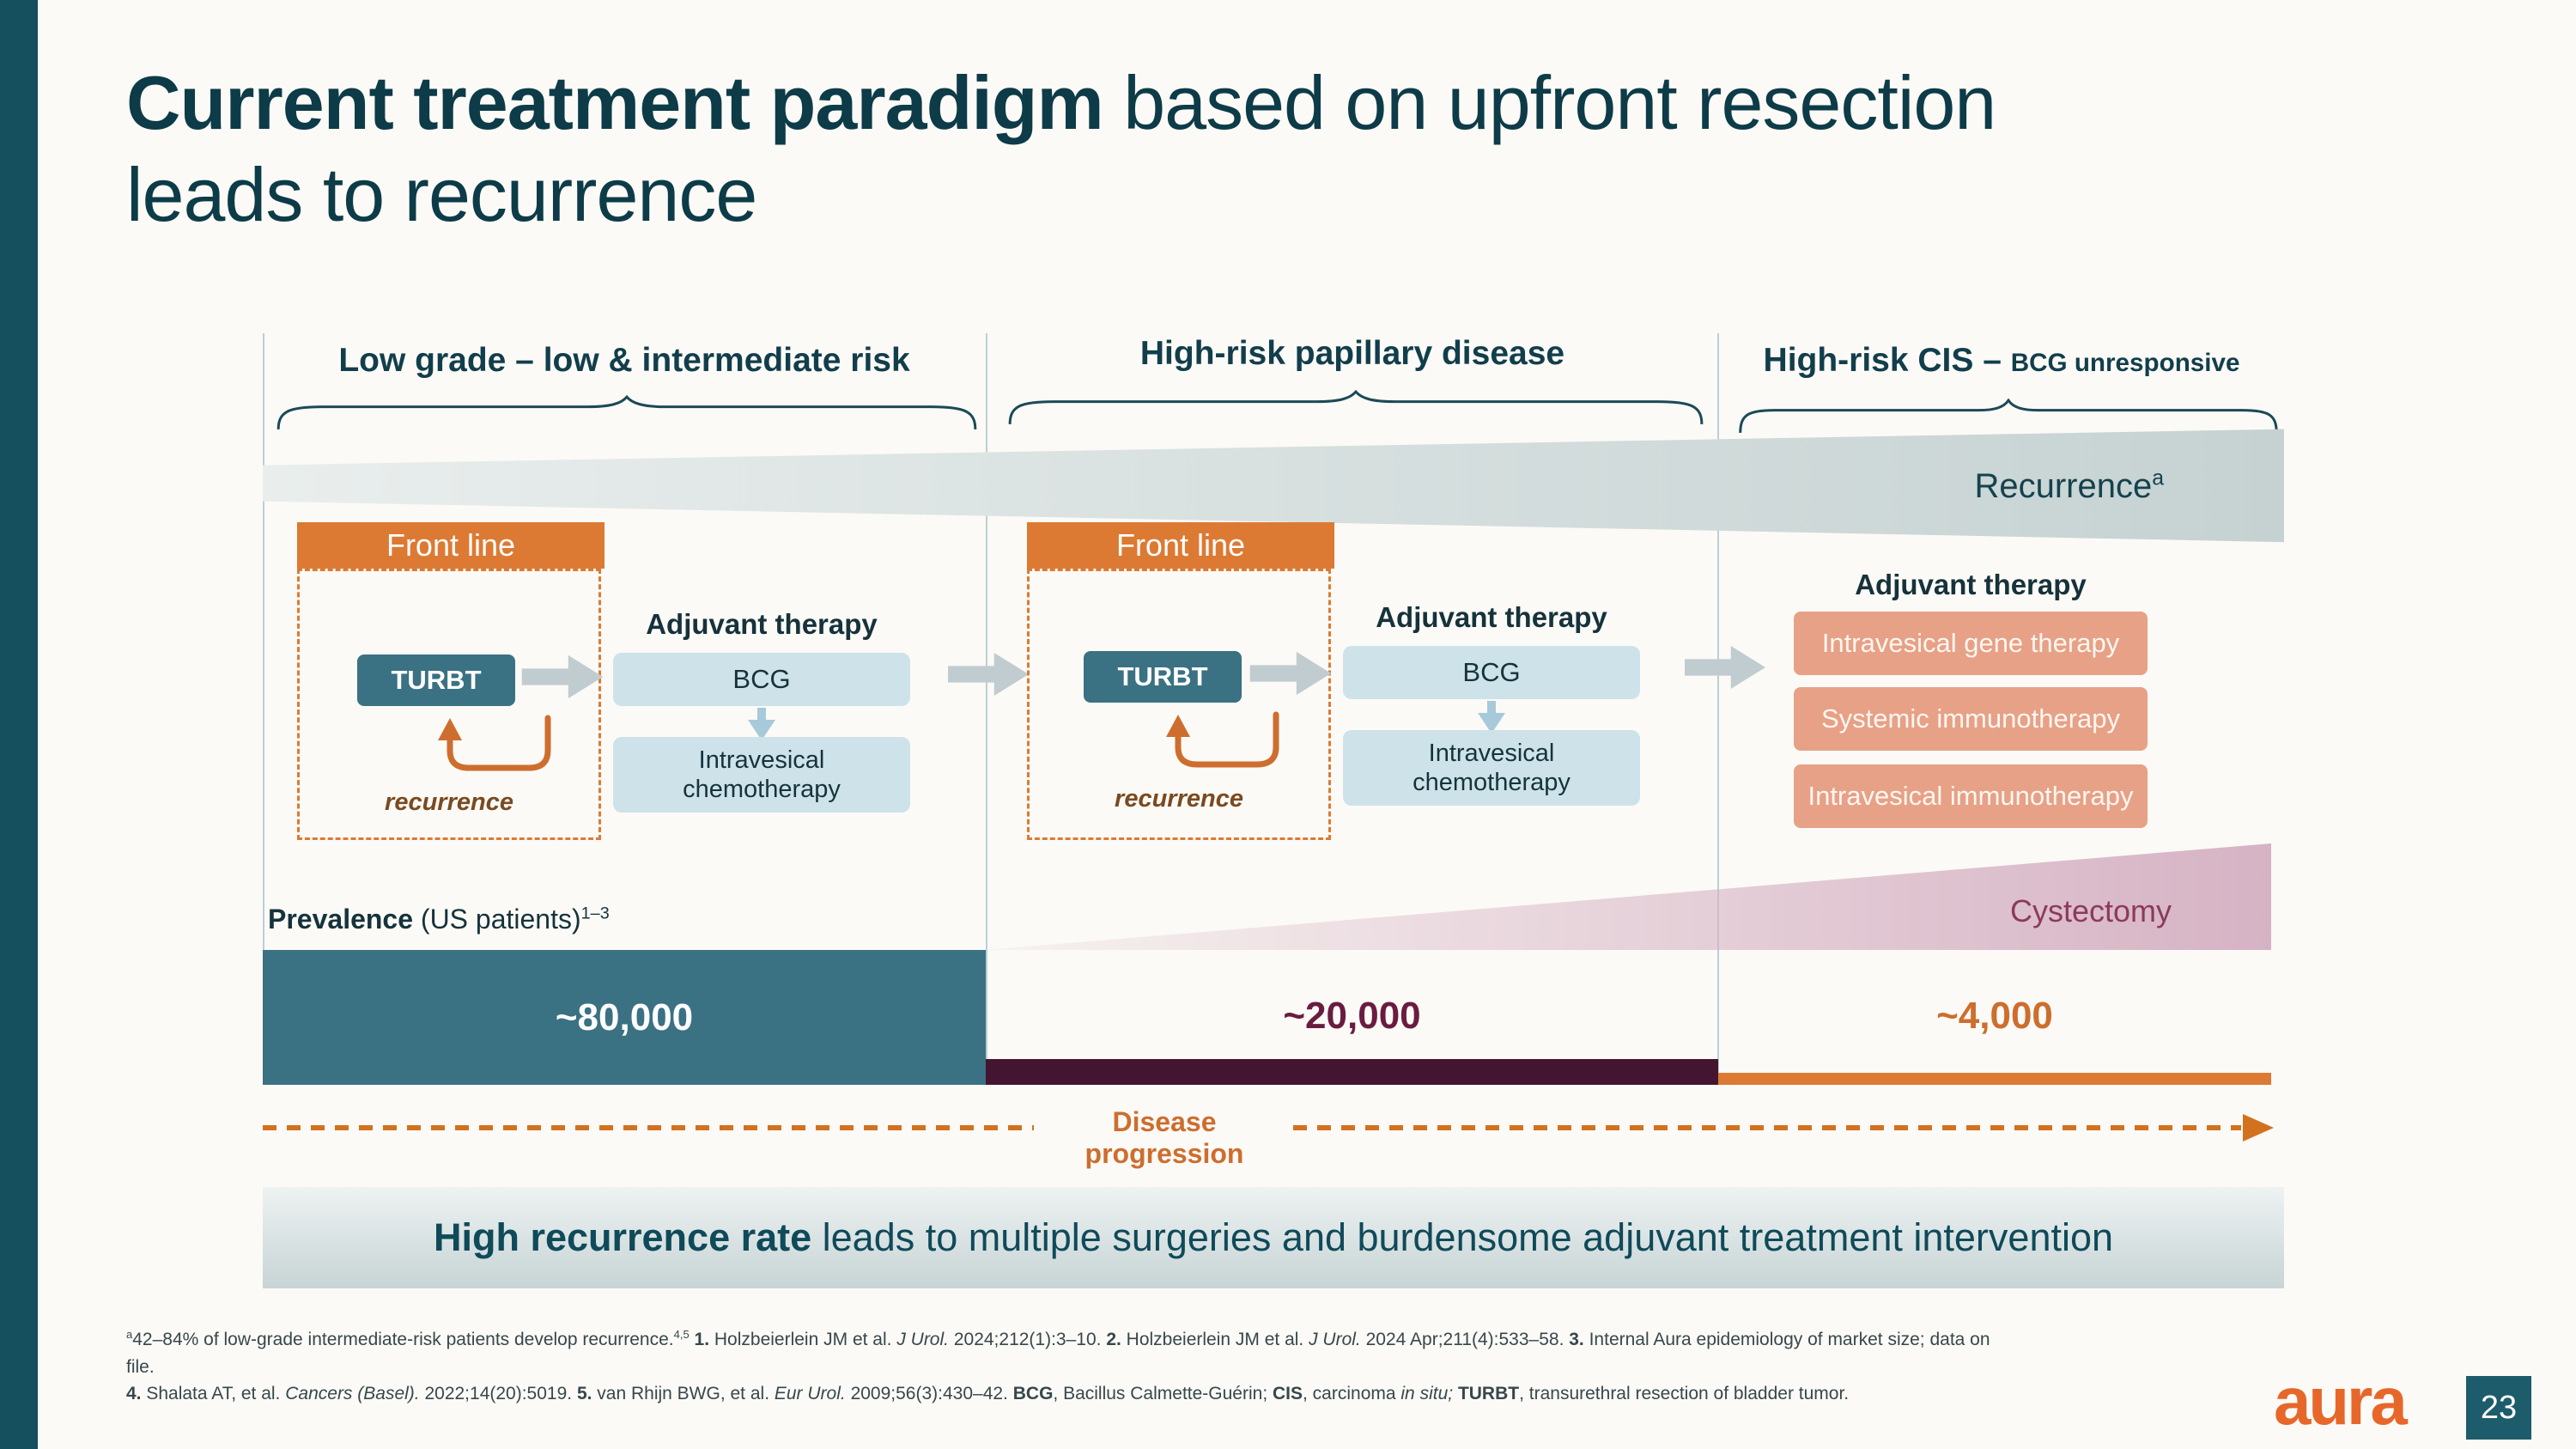 Image resolution: width=2576 pixels, height=1449 pixels. What do you see at coordinates (1427, 1393) in the screenshot?
I see `text-segment: in situ;` at bounding box center [1427, 1393].